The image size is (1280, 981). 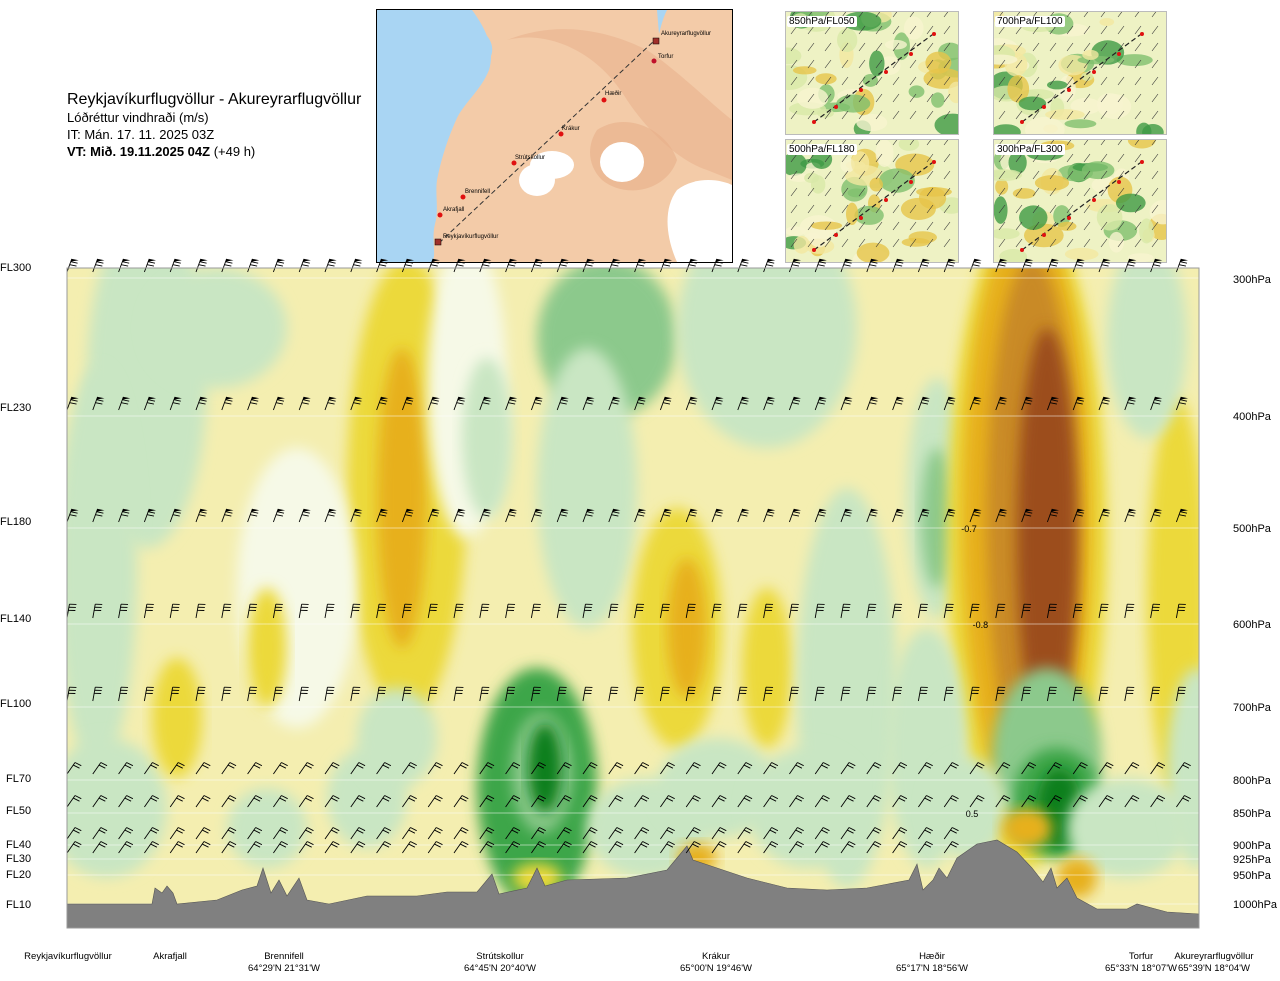 What do you see at coordinates (665, 57) in the screenshot?
I see `map-label-torfur: Torfur` at bounding box center [665, 57].